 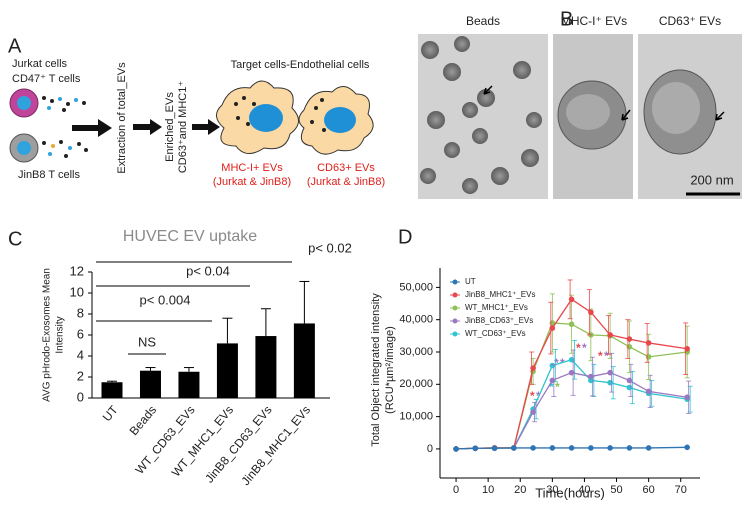 I want to click on y-tick-label: 2, so click(x=80, y=375).